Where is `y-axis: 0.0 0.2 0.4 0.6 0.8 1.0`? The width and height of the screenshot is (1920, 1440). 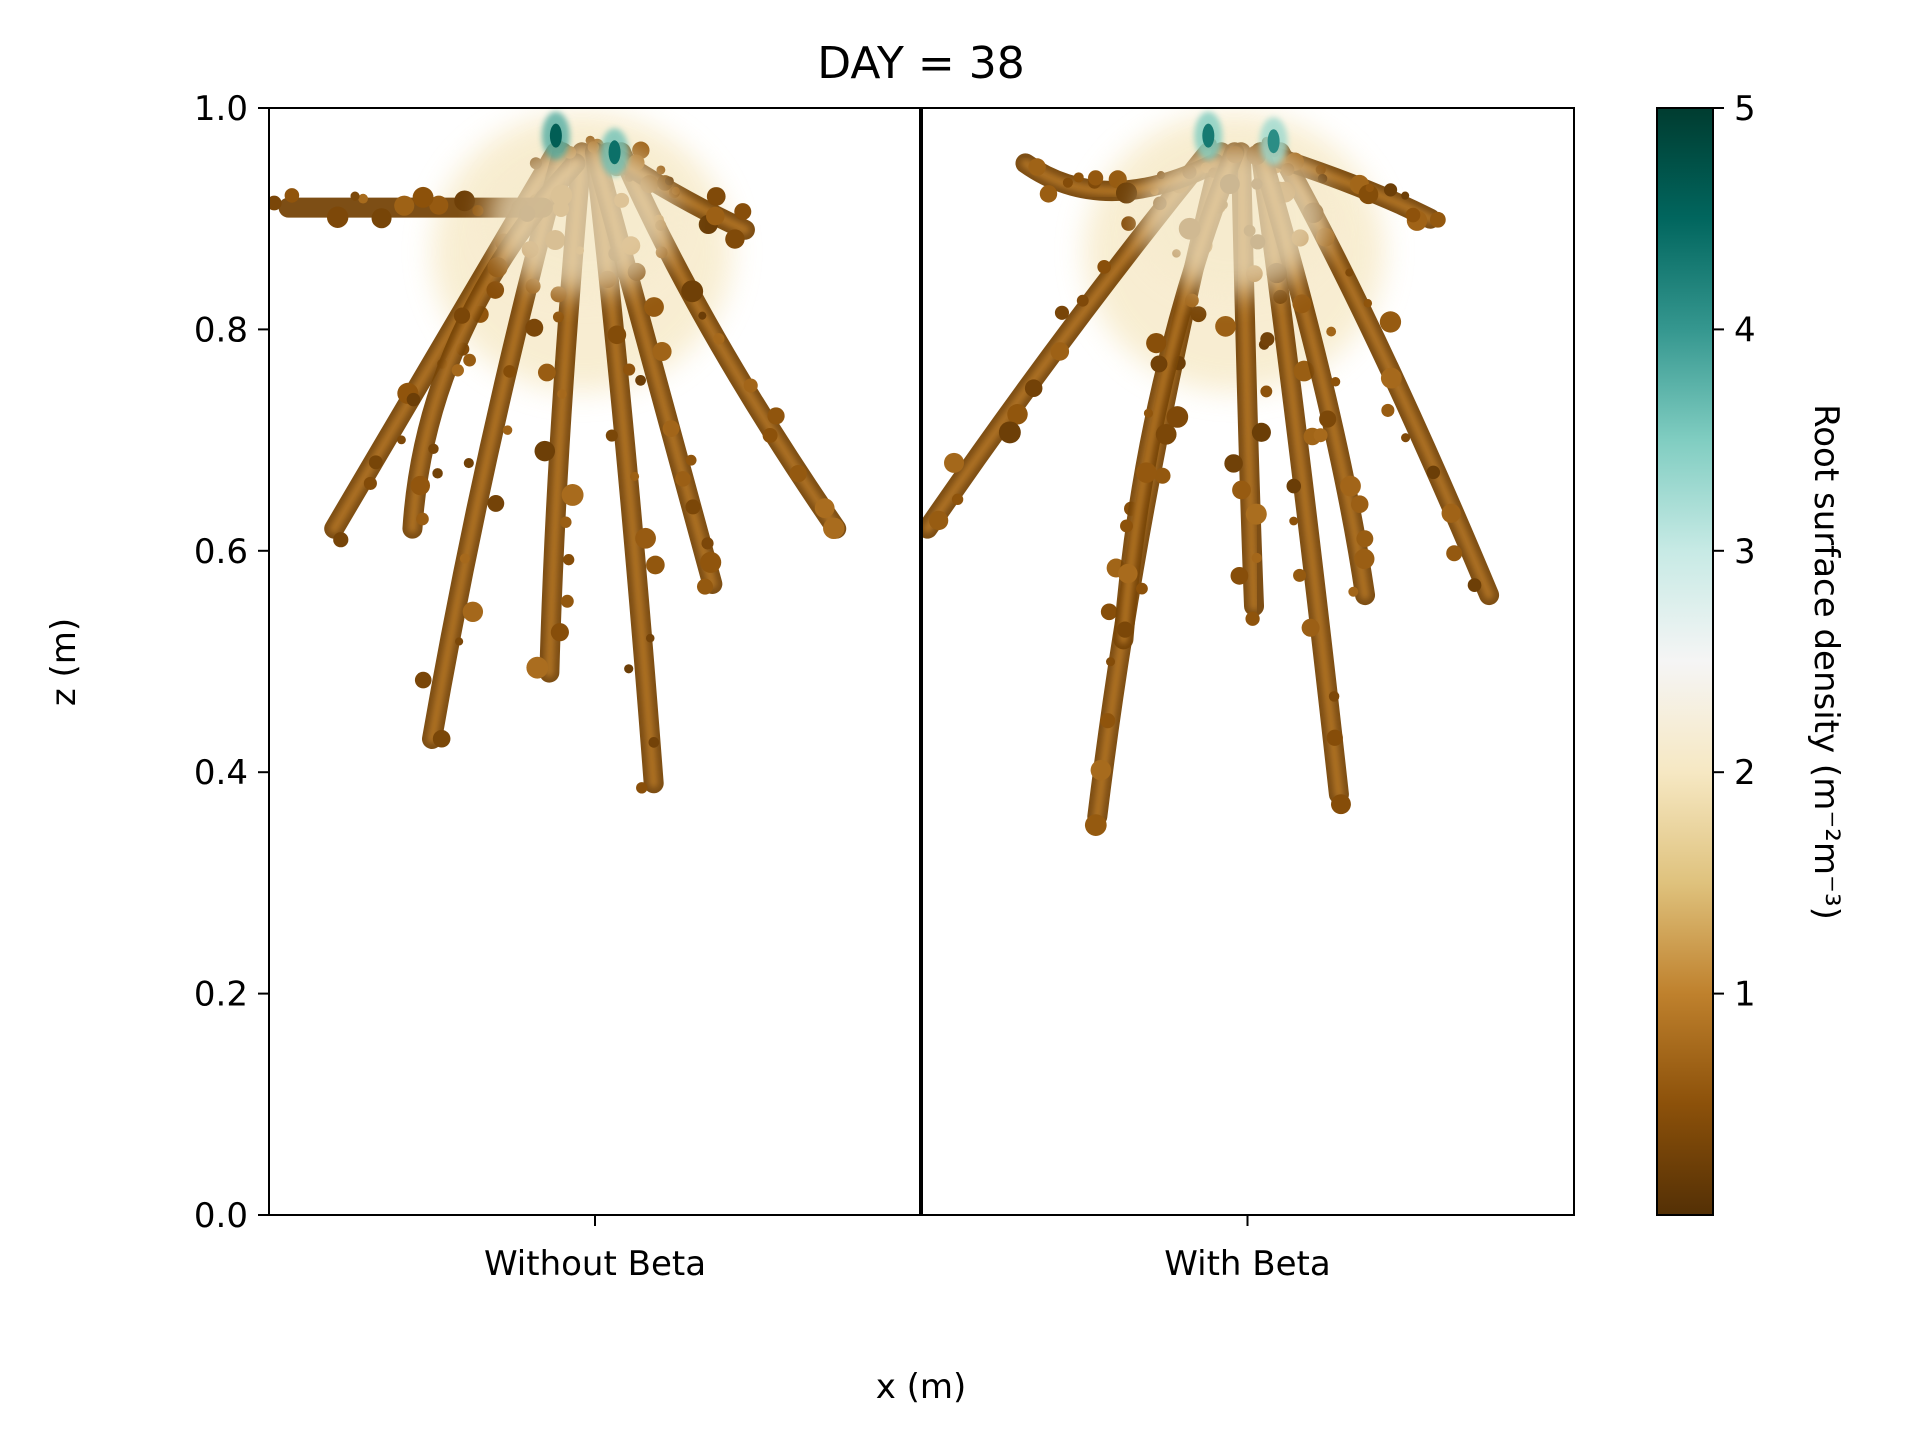
y-axis: 0.0 0.2 0.4 0.6 0.8 1.0 is located at coordinates (231, 662).